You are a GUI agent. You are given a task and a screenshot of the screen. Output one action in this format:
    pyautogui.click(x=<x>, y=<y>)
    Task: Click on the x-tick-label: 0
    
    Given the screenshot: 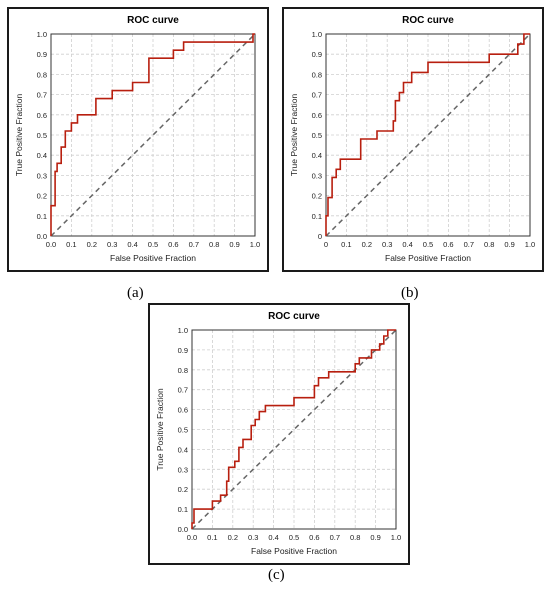 What is the action you would take?
    pyautogui.click(x=326, y=244)
    